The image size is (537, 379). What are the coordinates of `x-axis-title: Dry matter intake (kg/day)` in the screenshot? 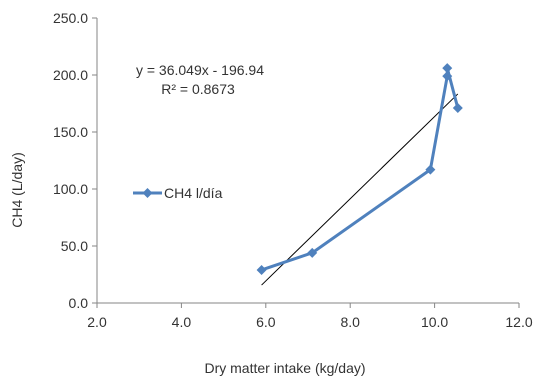 It's located at (284, 368).